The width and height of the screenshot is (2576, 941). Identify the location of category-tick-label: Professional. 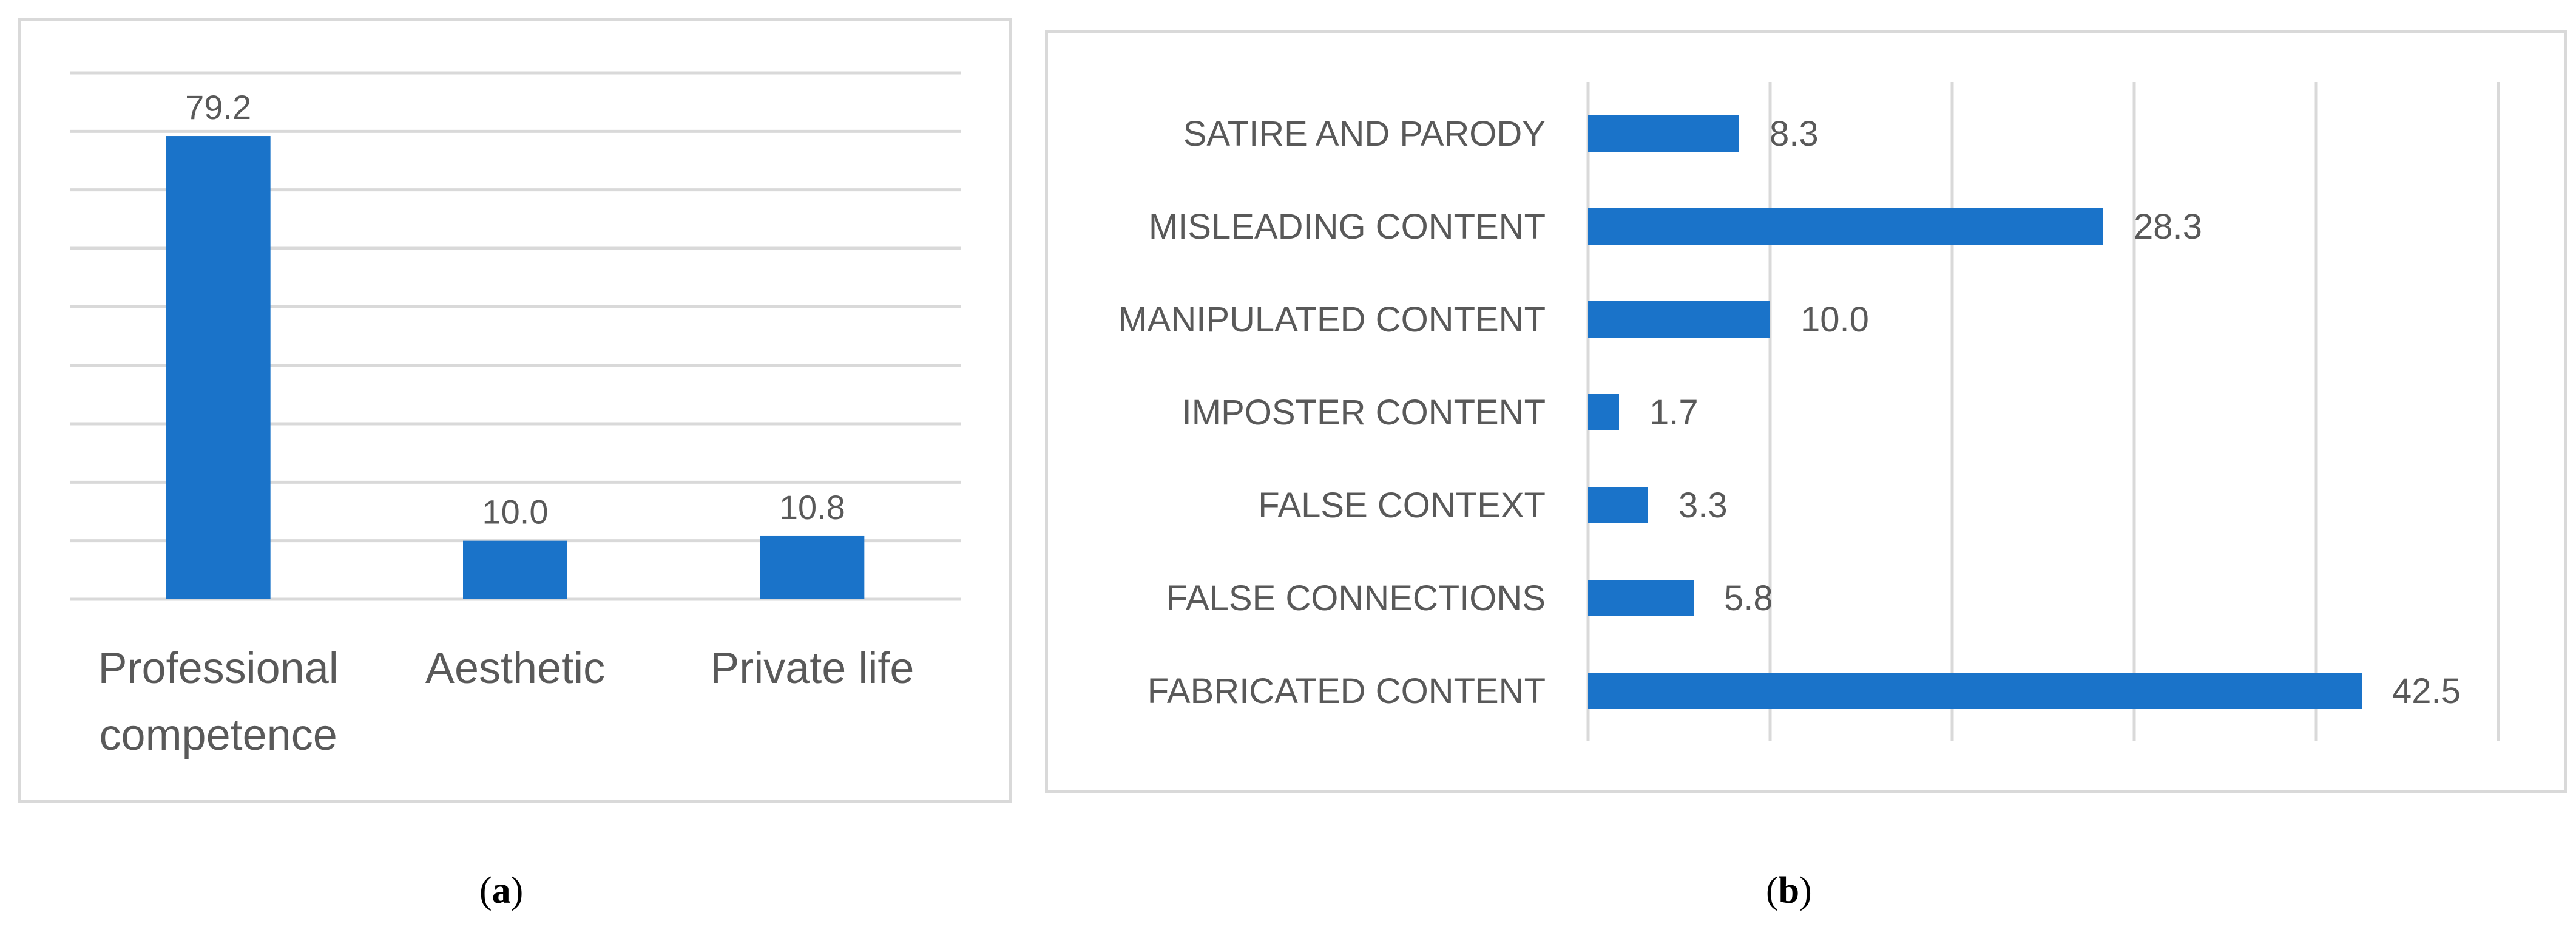
(218, 668).